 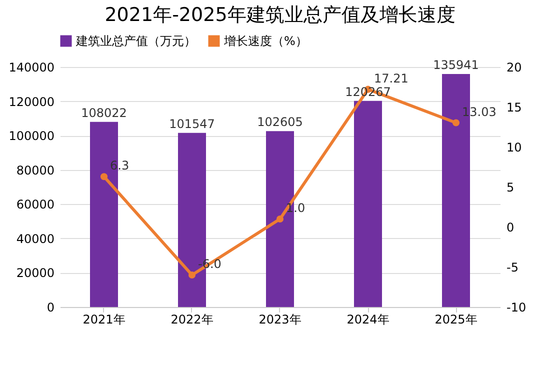 I want to click on data-label: 102605, so click(x=280, y=122).